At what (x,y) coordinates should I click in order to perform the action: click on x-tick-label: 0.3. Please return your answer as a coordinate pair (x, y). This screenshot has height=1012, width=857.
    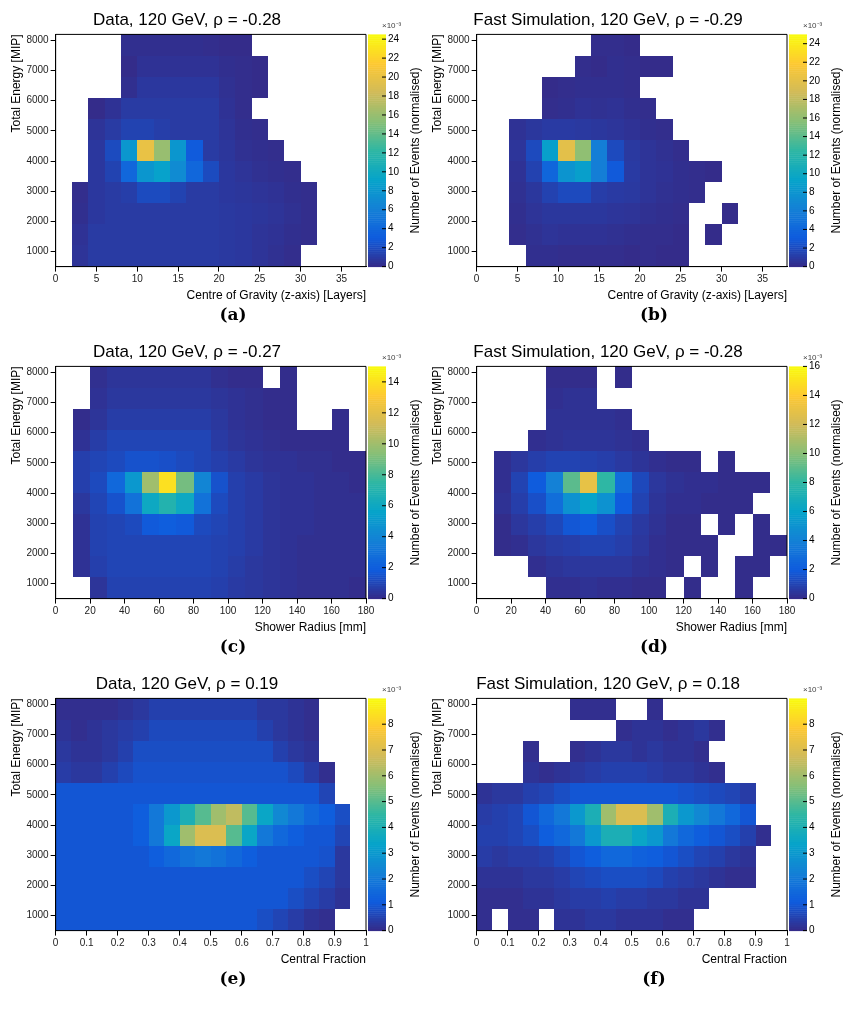
    Looking at the image, I should click on (149, 943).